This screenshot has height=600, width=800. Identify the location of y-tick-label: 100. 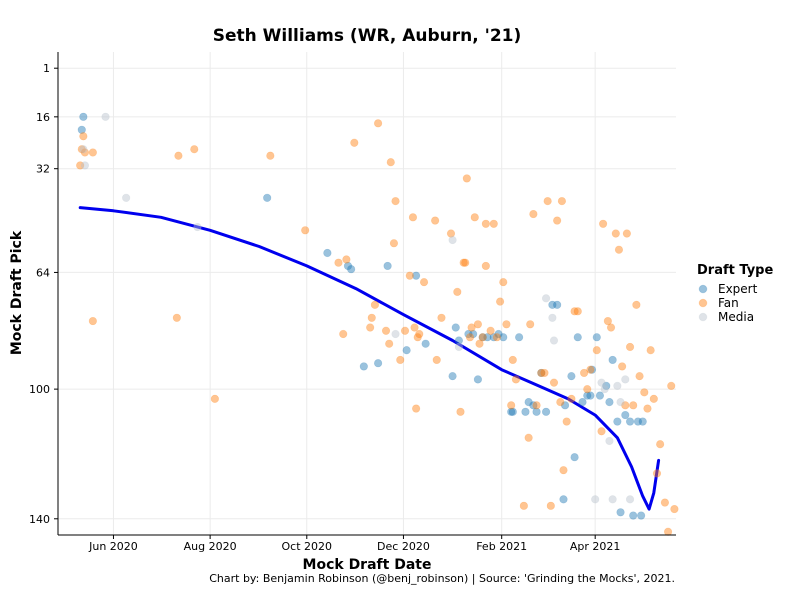
(39, 389).